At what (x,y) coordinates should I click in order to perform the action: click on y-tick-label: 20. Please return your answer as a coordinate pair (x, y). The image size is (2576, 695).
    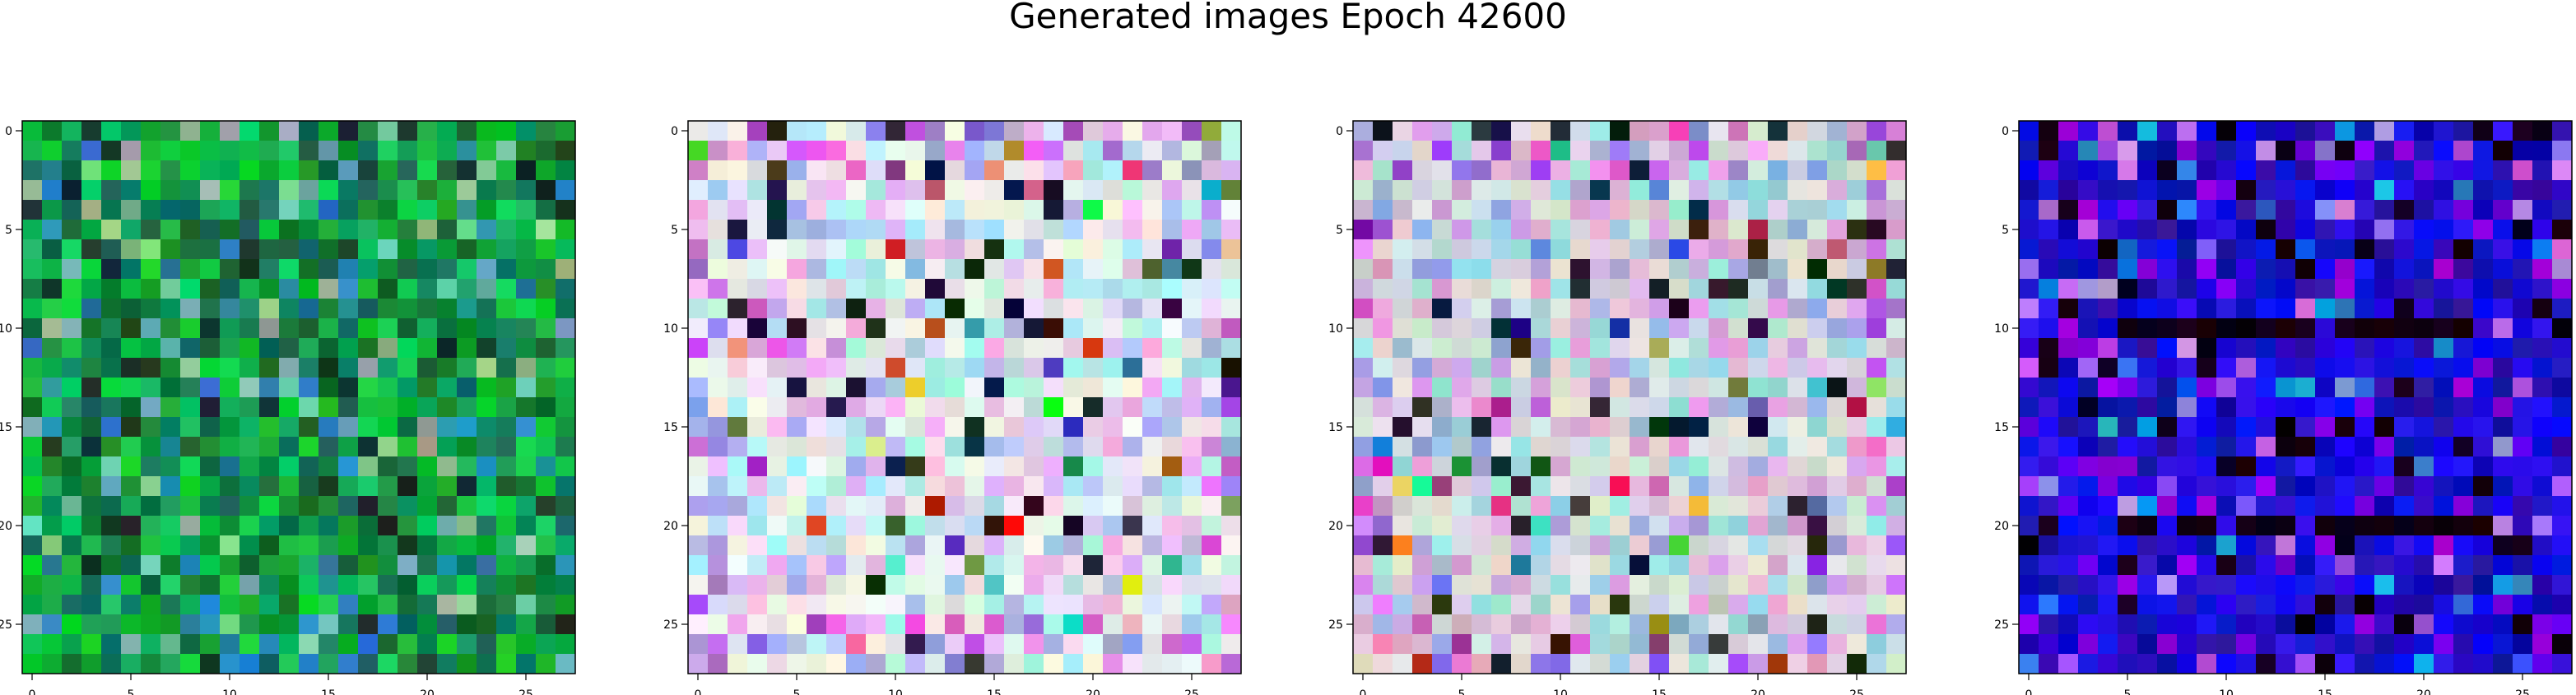
    Looking at the image, I should click on (2001, 526).